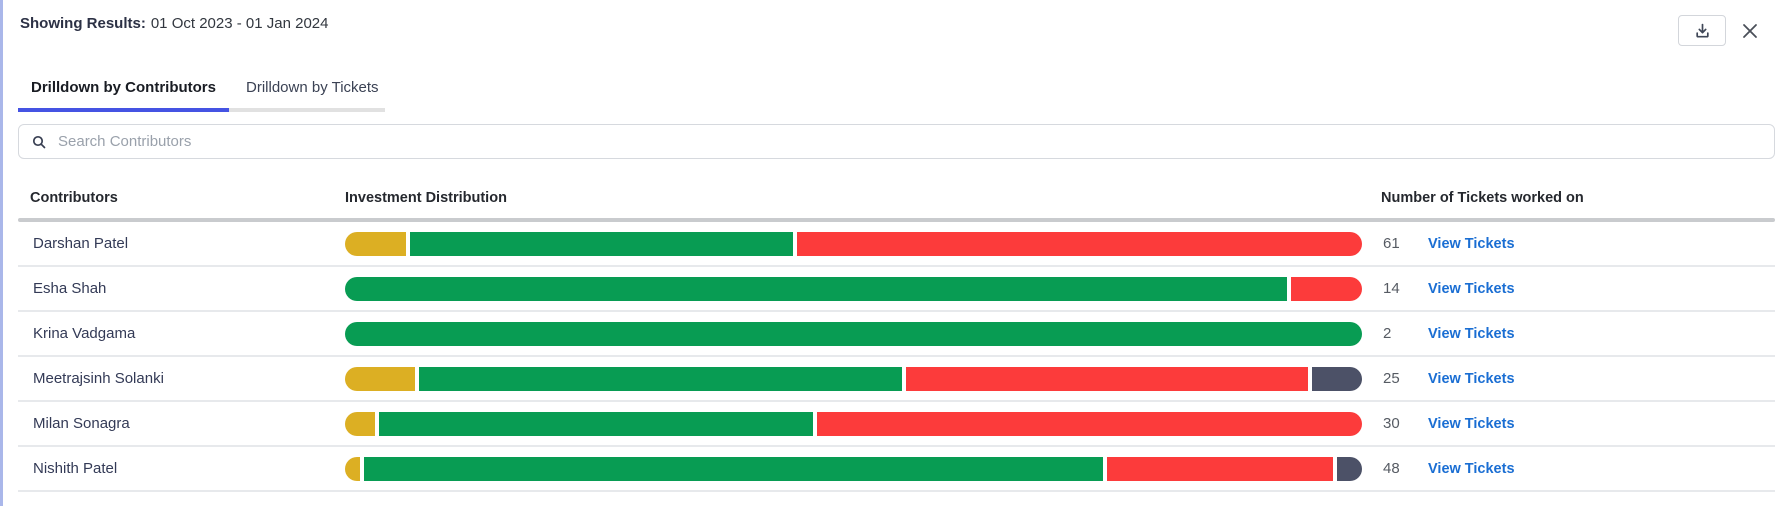  I want to click on contributor-name: Esha Shah, so click(70, 288).